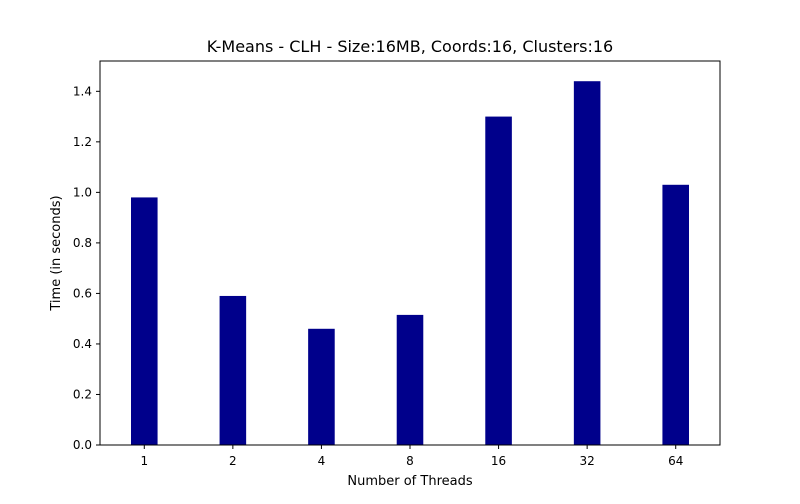 The height and width of the screenshot is (504, 800). Describe the element at coordinates (82, 243) in the screenshot. I see `y-tick-label: 0.8` at that location.